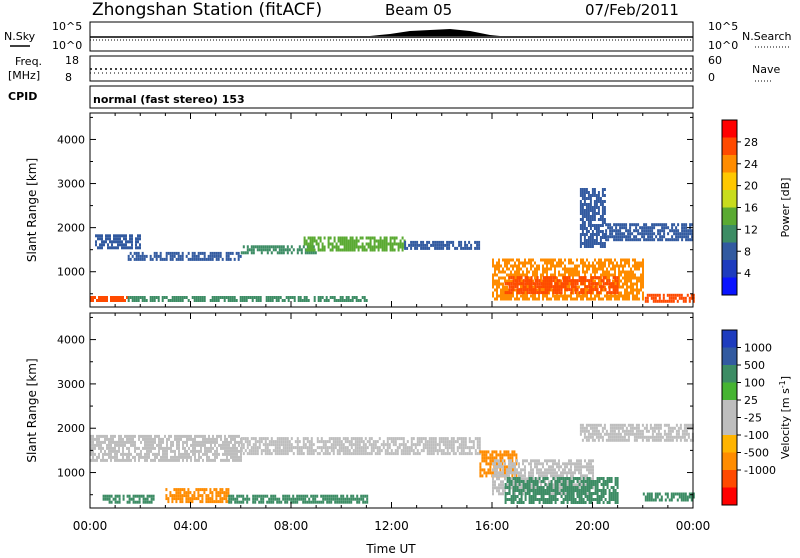 This screenshot has height=558, width=800. I want to click on echo-region, so click(670, 298).